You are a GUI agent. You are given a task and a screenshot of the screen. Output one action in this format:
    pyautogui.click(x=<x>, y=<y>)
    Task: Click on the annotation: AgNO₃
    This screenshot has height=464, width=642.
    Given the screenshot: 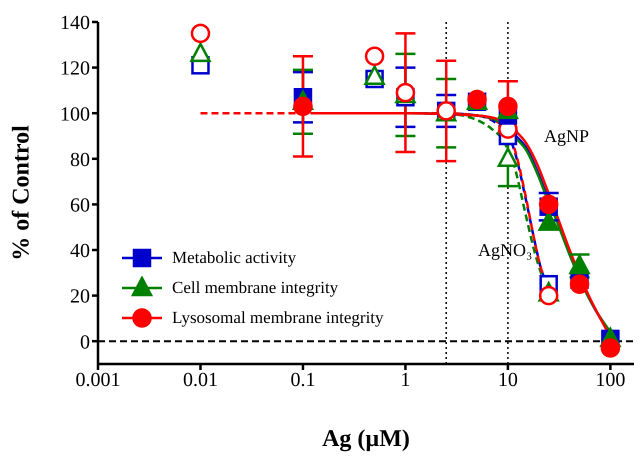 What is the action you would take?
    pyautogui.click(x=505, y=250)
    